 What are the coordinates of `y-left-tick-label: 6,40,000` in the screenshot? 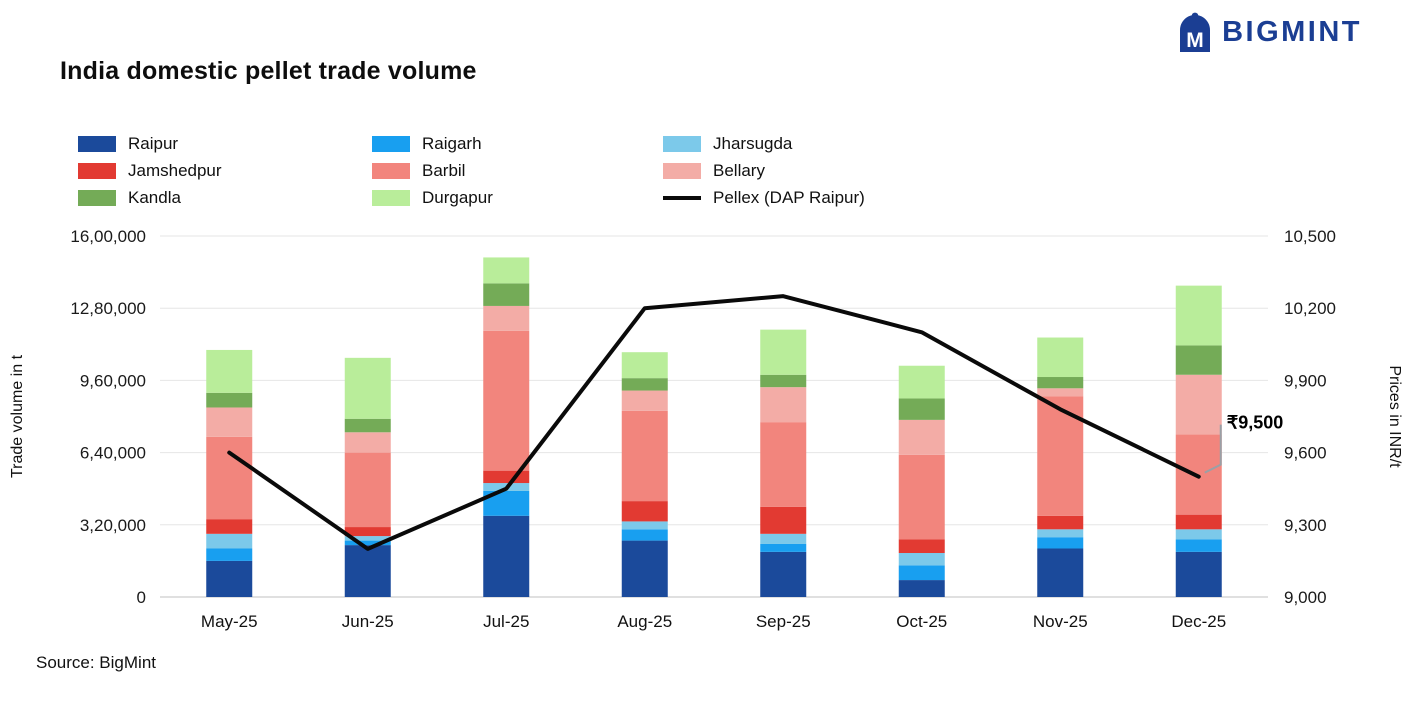 It's located at (113, 453).